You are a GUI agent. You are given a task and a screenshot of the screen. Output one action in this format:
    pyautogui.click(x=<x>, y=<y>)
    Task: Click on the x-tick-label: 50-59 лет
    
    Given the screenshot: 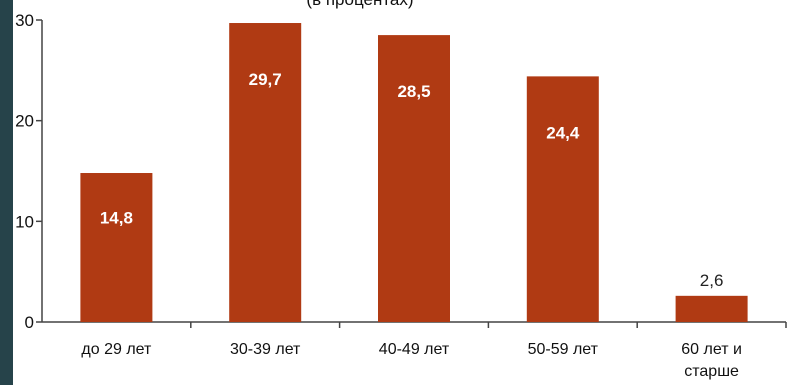 What is the action you would take?
    pyautogui.click(x=563, y=349)
    